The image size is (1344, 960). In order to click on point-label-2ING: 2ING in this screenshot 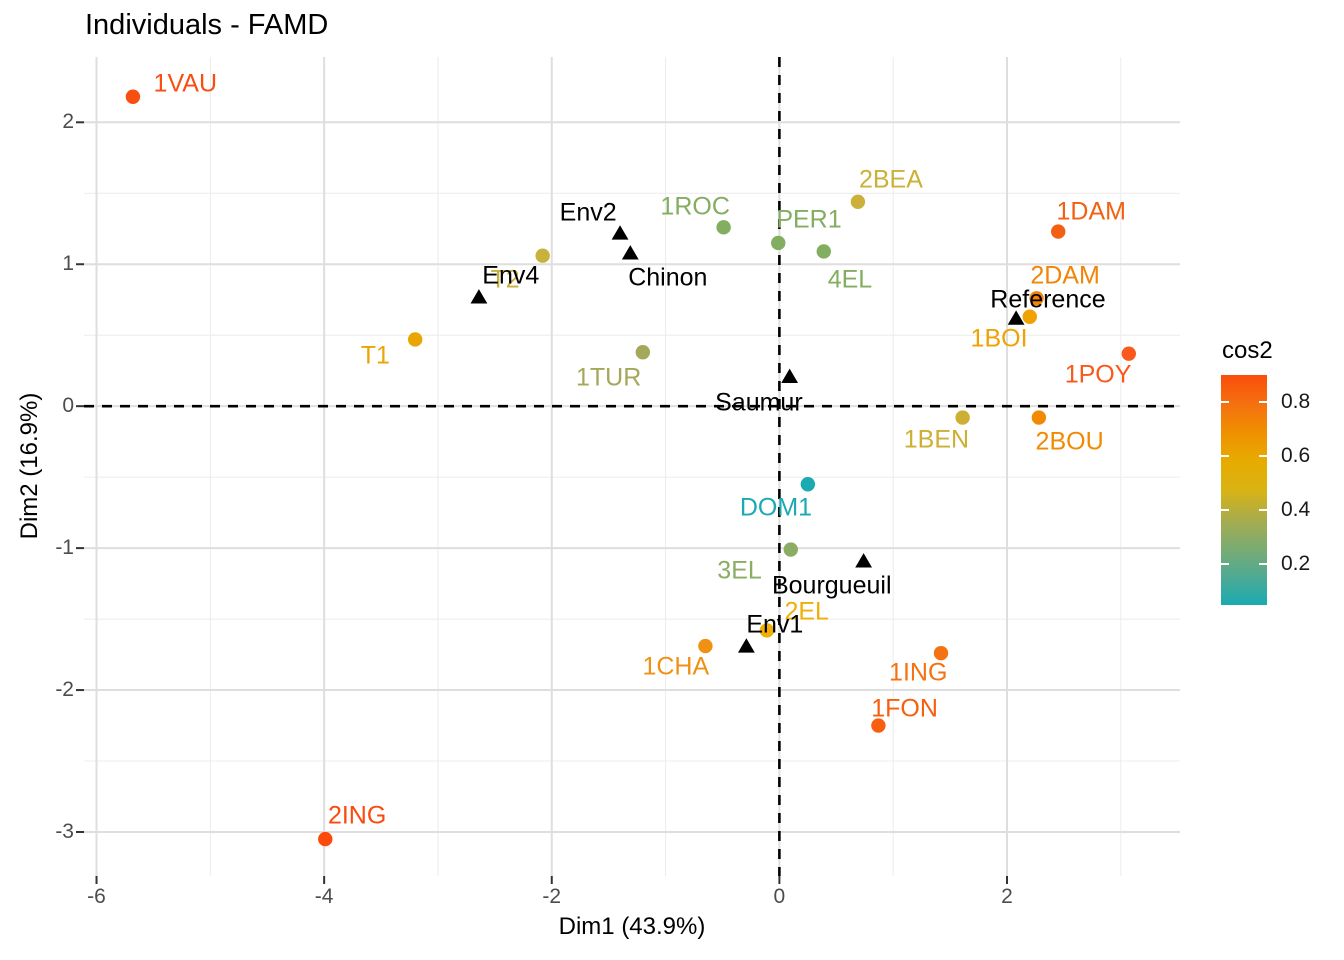, I will do `click(357, 815)`.